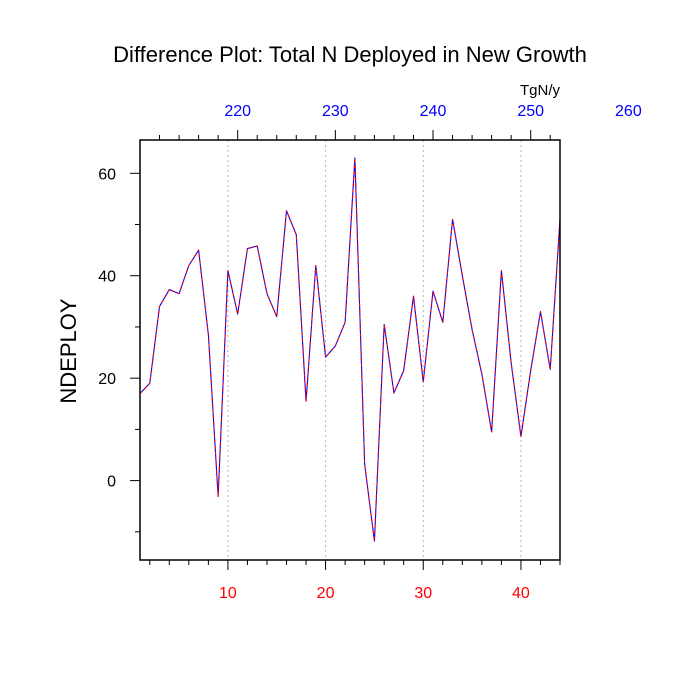  I want to click on top-tick-label: 220, so click(237, 111).